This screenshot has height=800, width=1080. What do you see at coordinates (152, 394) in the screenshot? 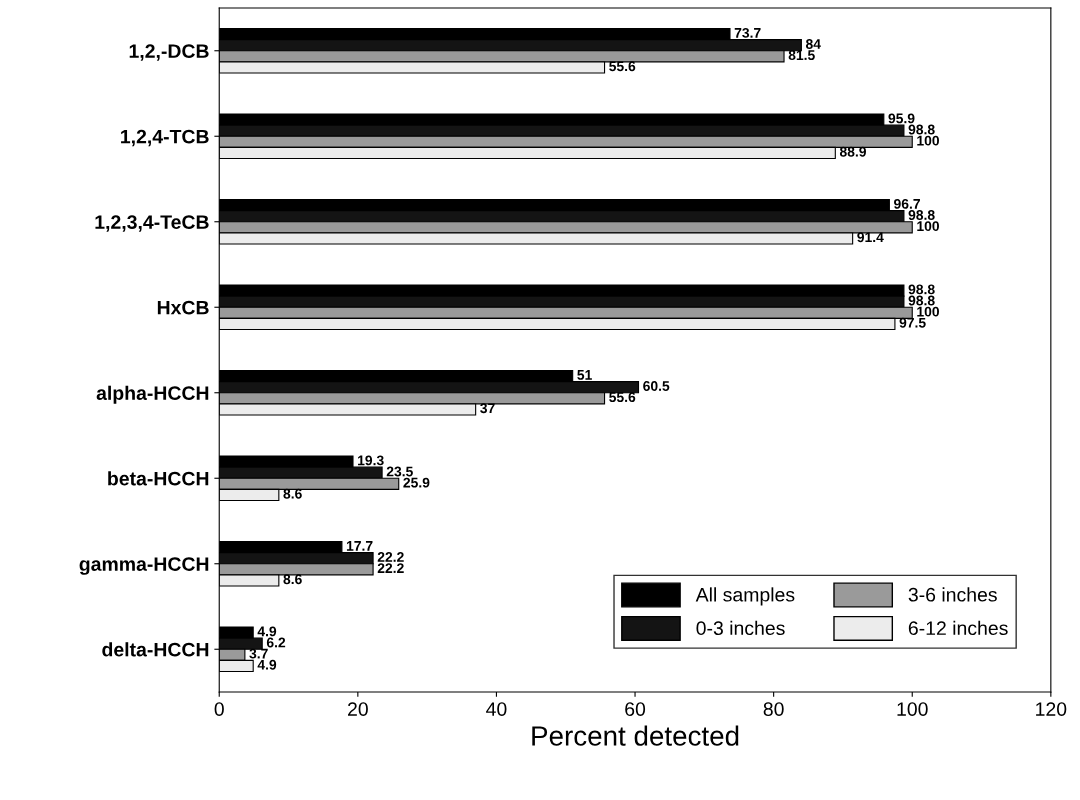
I see `y-tick-label: alpha-HCCH` at bounding box center [152, 394].